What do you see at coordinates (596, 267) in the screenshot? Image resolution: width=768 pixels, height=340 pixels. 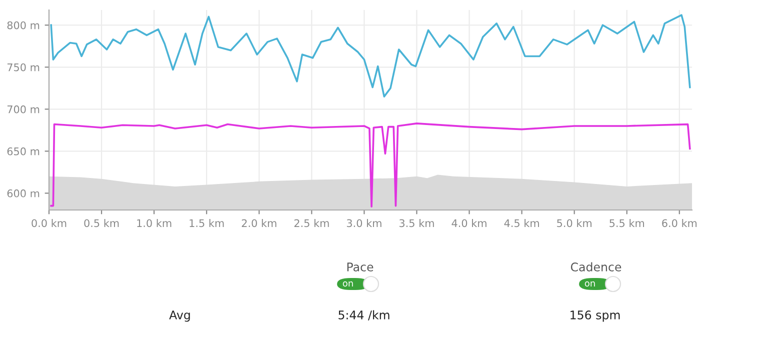 I see `text: Cadence` at bounding box center [596, 267].